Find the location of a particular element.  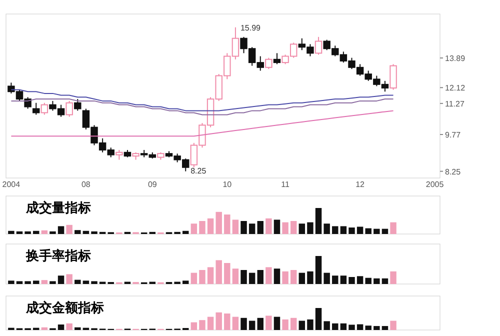

x-tick-label: 10 is located at coordinates (227, 184).